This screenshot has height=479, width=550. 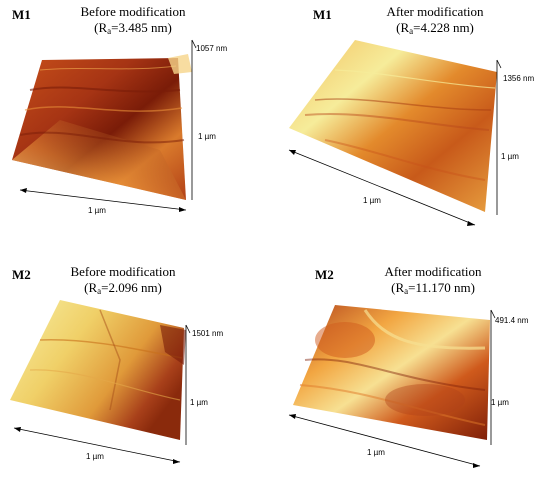 I want to click on panel-caption: Before modification (Ra=2.096 nm), so click(x=123, y=280).